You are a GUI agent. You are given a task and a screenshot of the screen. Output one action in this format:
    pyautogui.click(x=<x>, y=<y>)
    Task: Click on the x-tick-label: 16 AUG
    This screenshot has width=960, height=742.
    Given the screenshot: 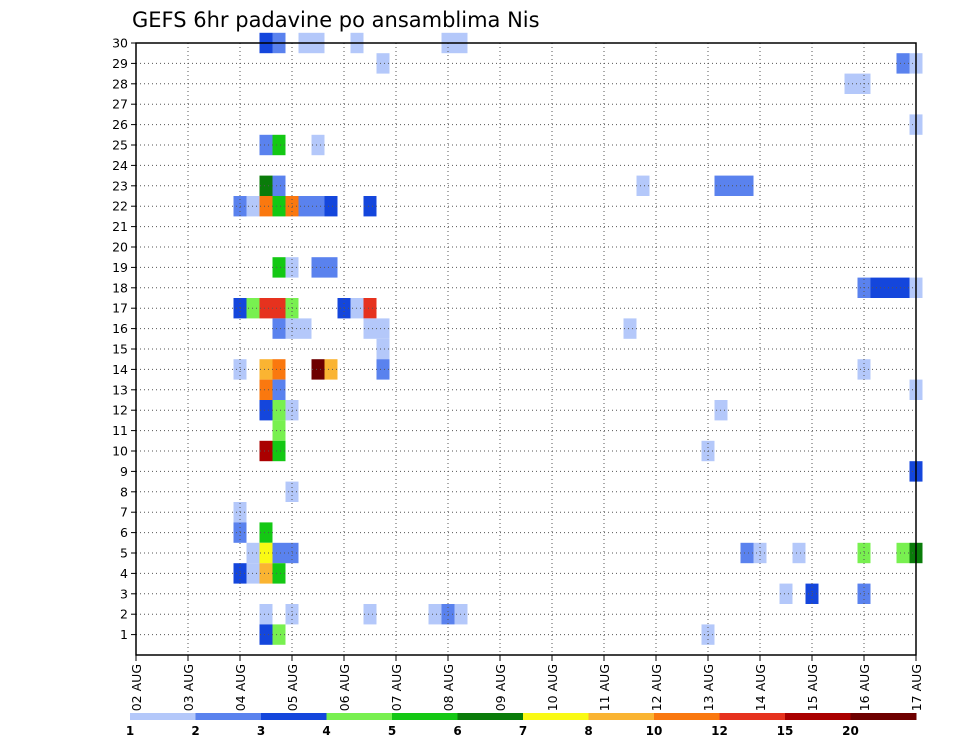 What is the action you would take?
    pyautogui.click(x=864, y=687)
    